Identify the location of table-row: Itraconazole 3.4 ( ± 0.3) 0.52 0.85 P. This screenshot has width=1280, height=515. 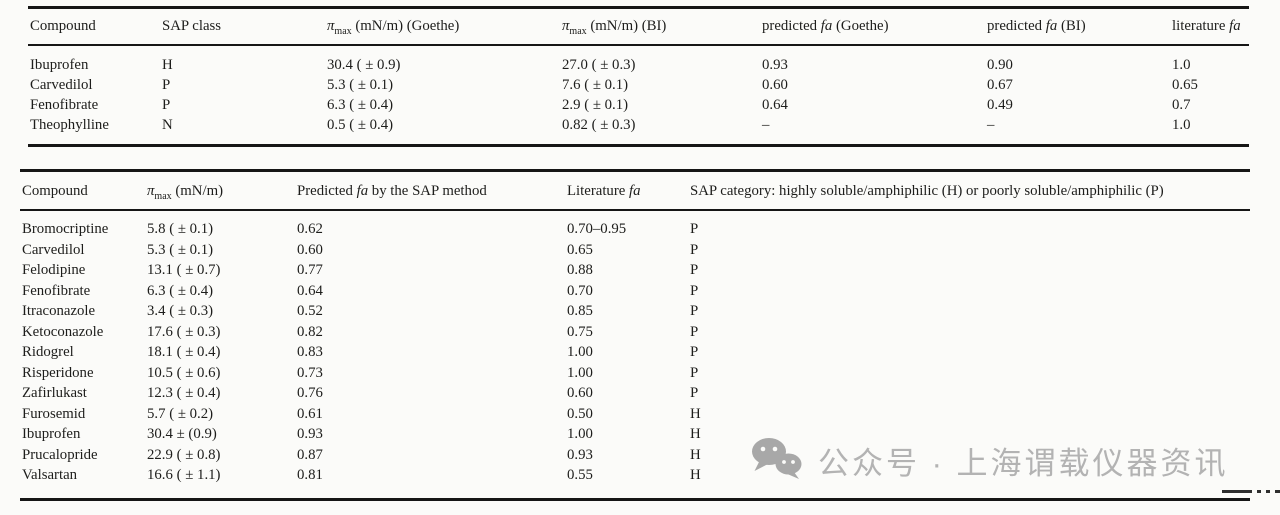
(635, 311).